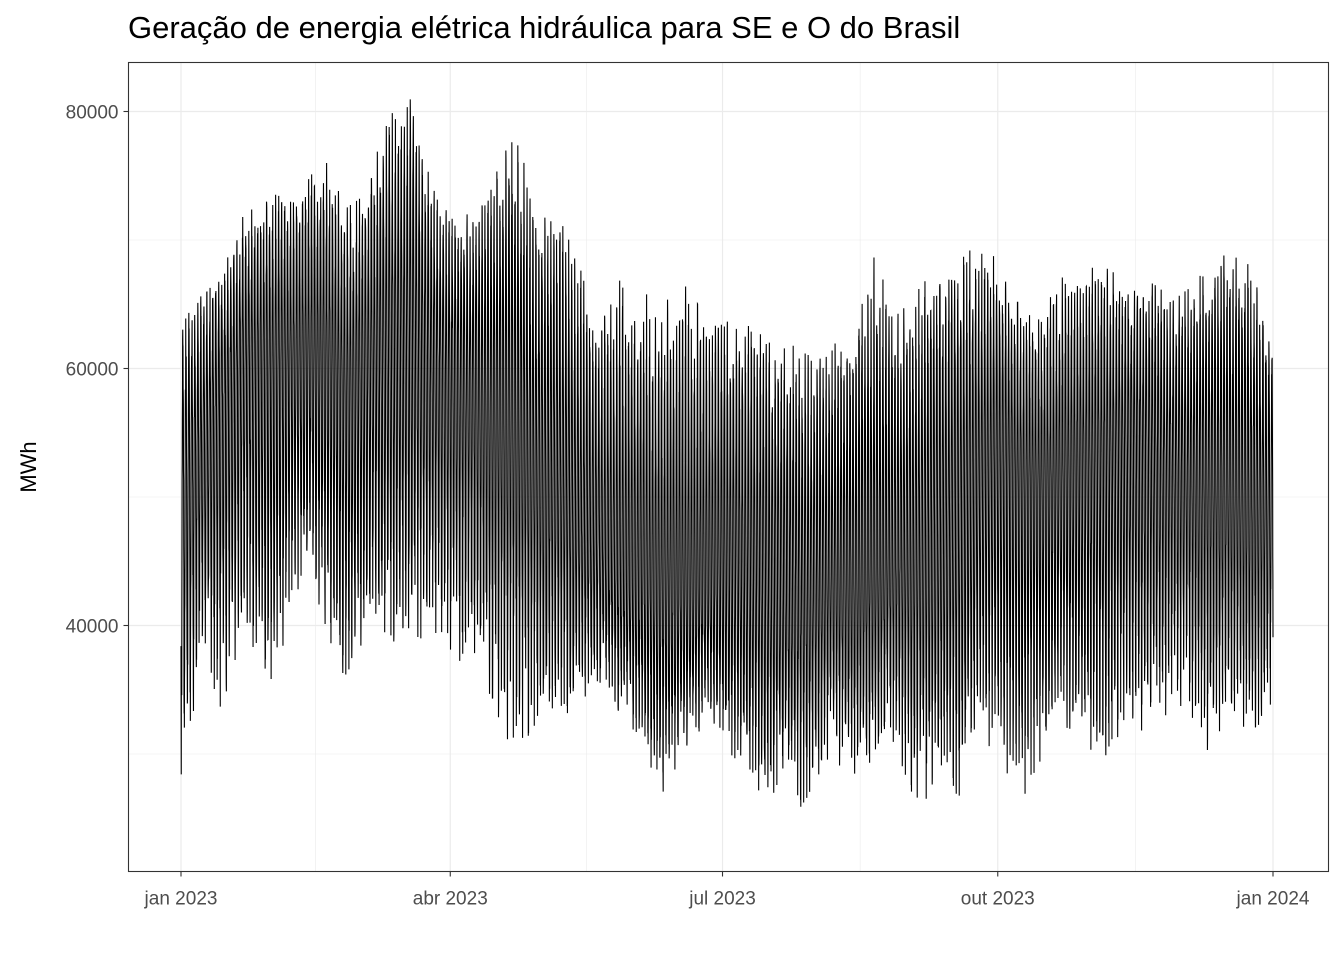 This screenshot has width=1344, height=960. What do you see at coordinates (92, 113) in the screenshot?
I see `y-tick-label: 80000` at bounding box center [92, 113].